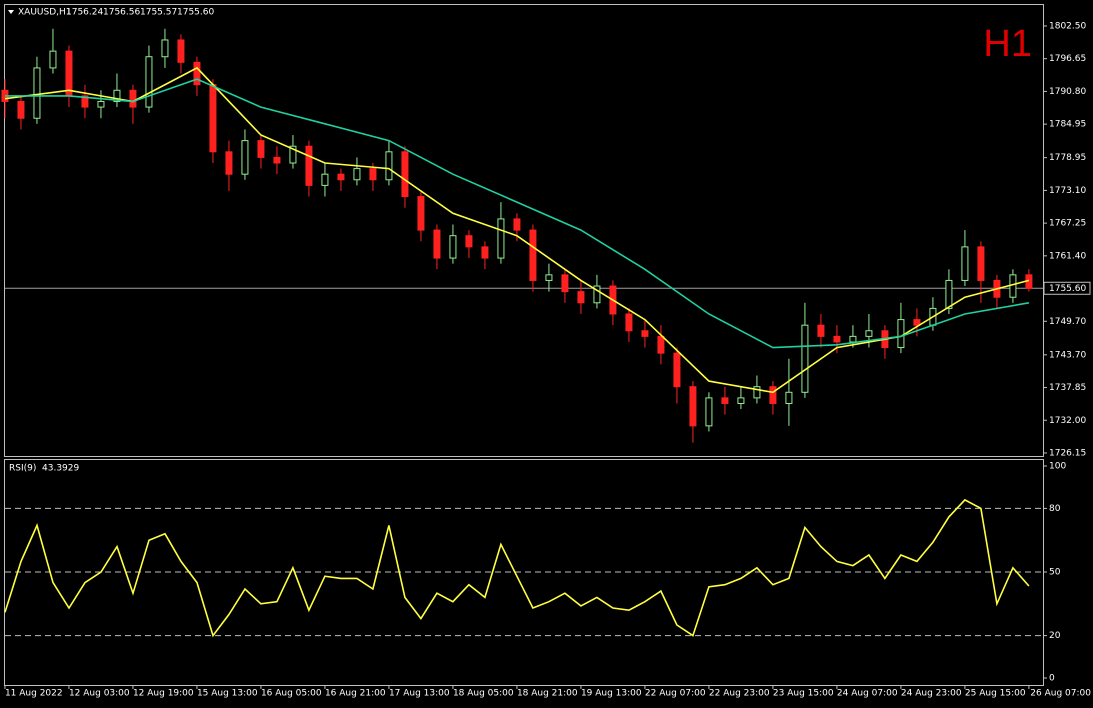 The image size is (1093, 708). What do you see at coordinates (1055, 573) in the screenshot?
I see `y-tick-label: 50` at bounding box center [1055, 573].